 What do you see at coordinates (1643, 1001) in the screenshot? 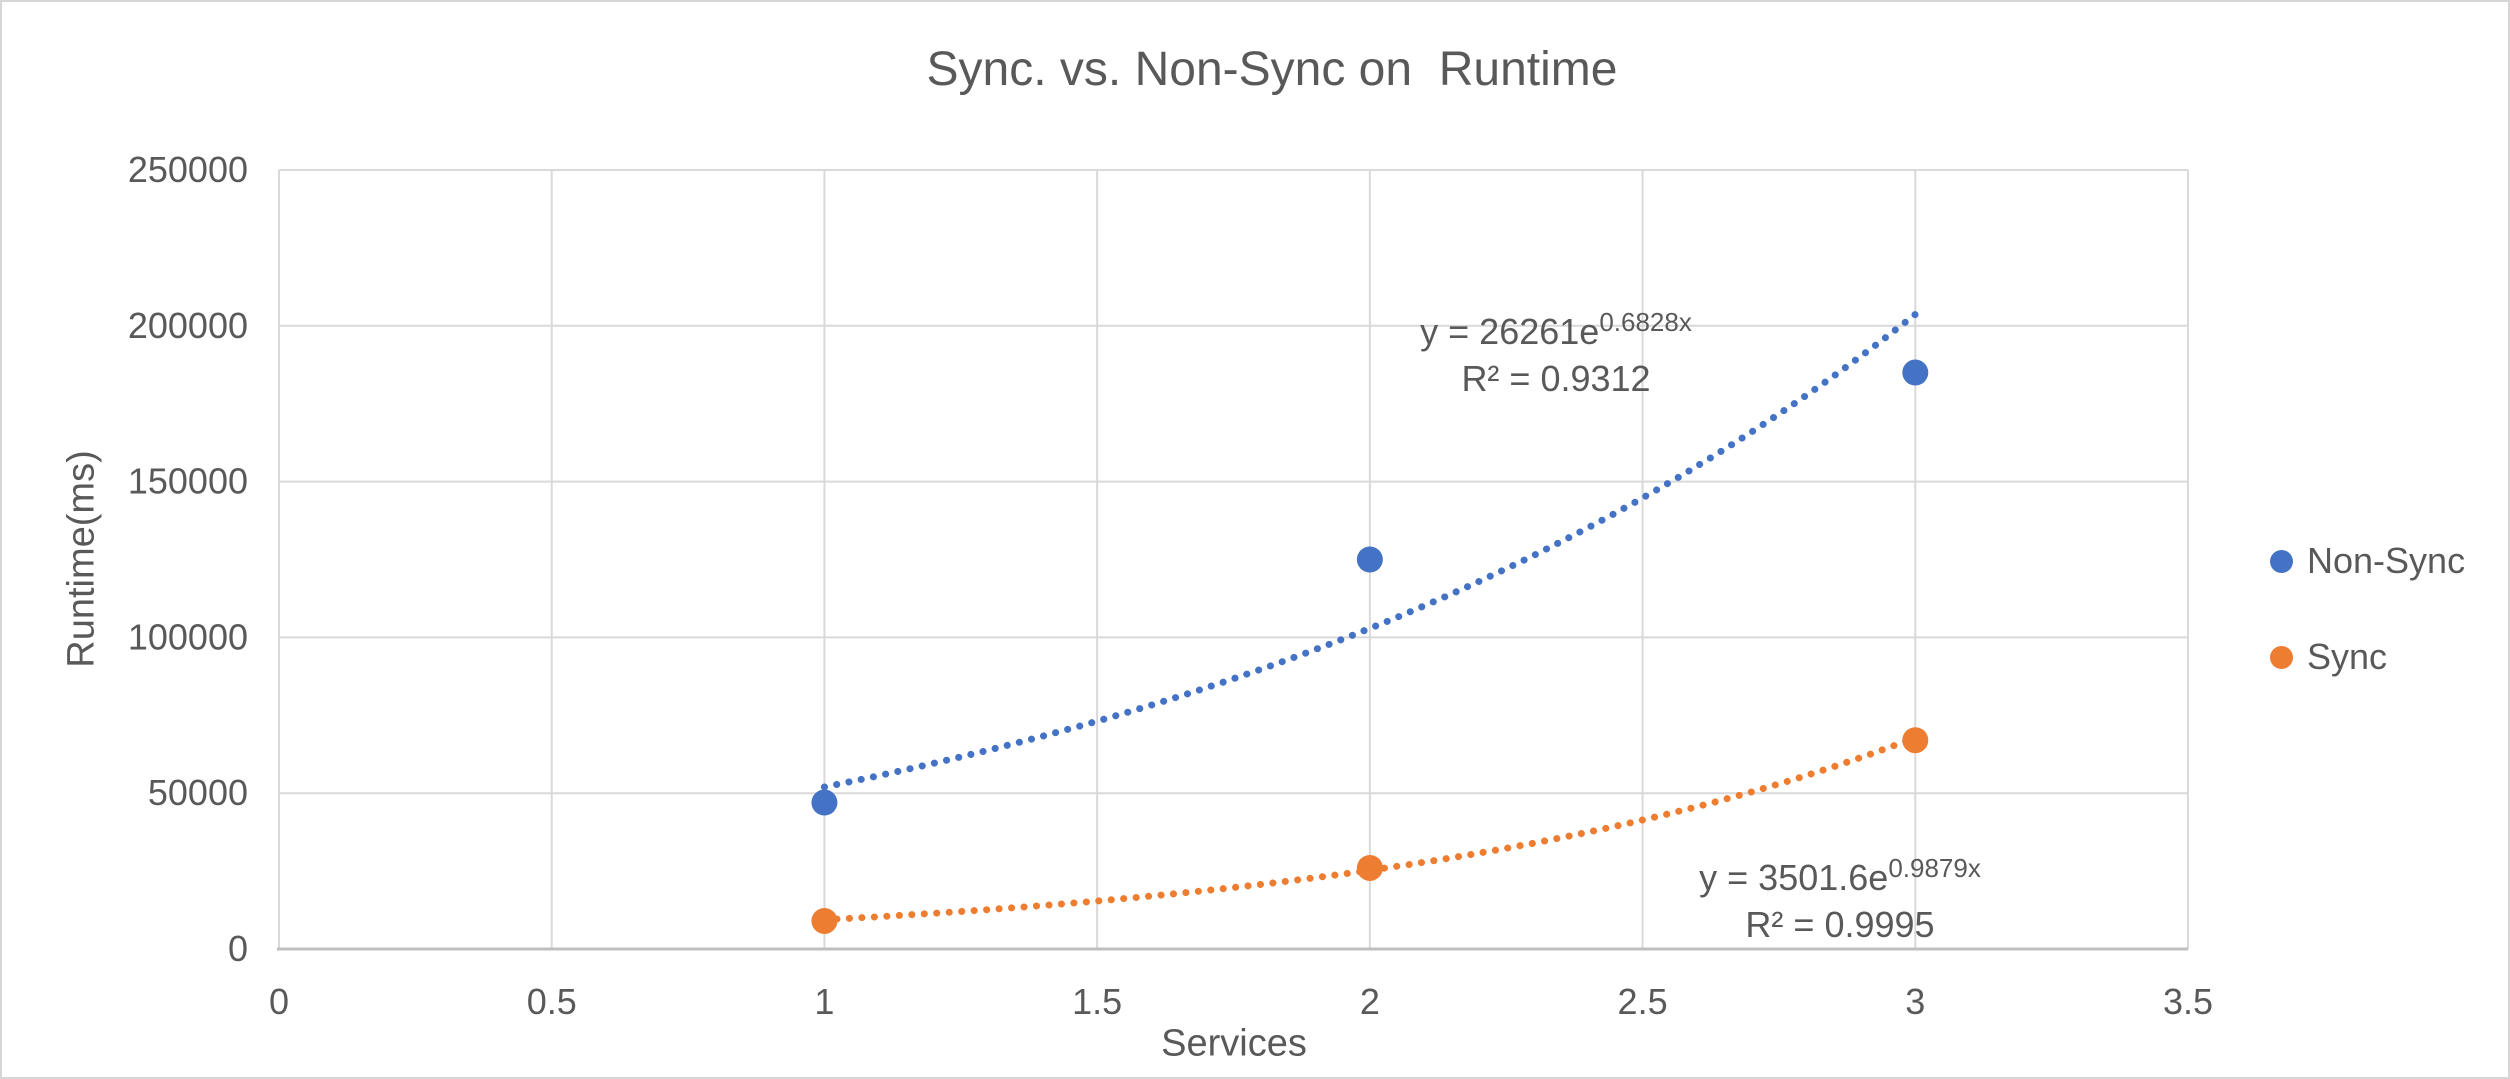
I see `x-tick-label: 2.5` at bounding box center [1643, 1001].